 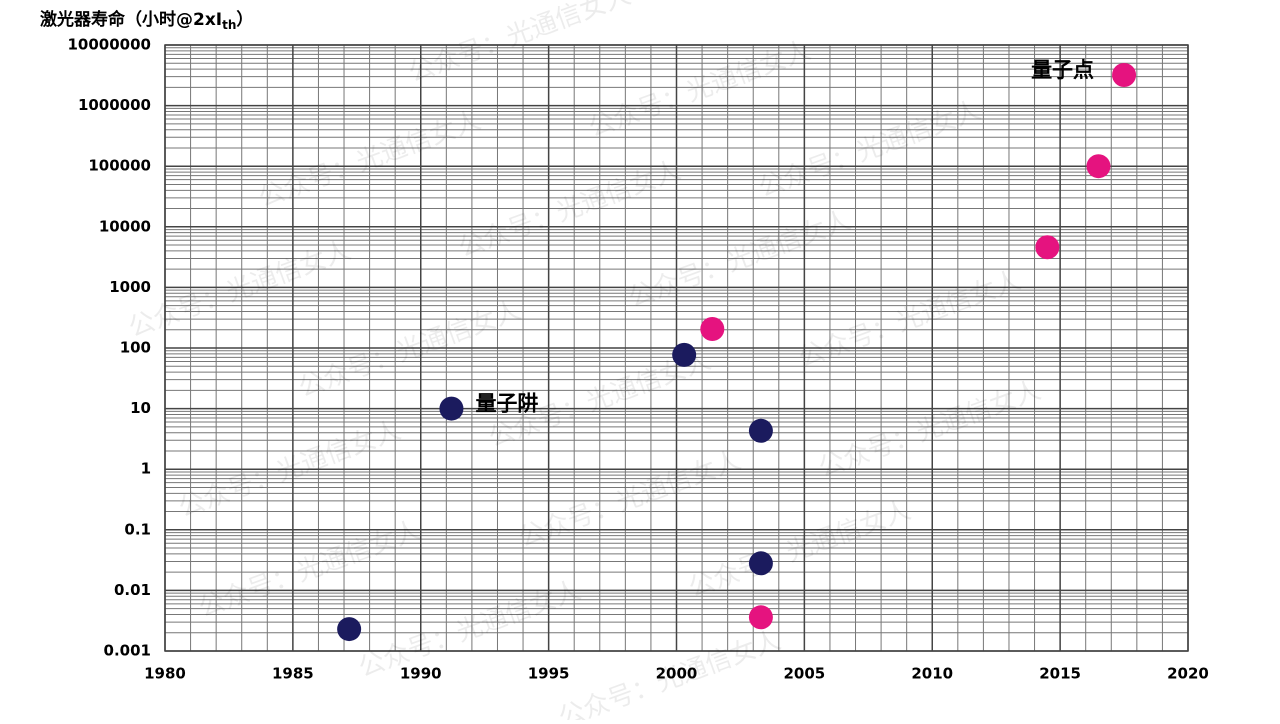 I want to click on y-tick-label: 0.1, so click(x=137, y=529).